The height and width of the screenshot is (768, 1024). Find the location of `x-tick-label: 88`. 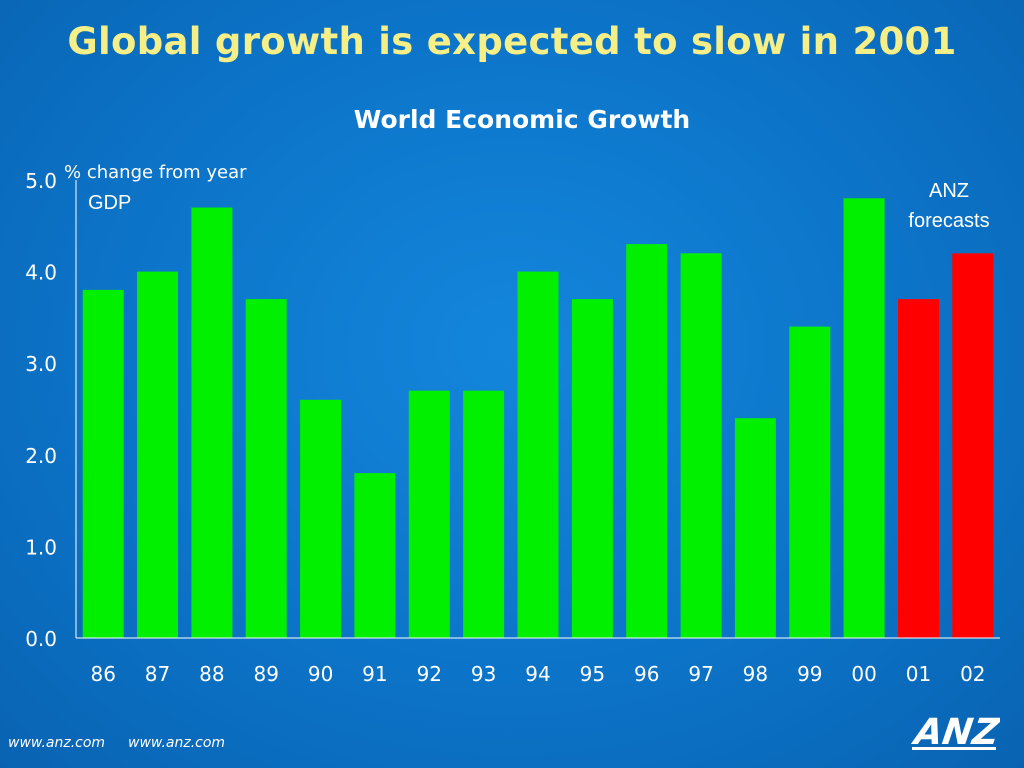

x-tick-label: 88 is located at coordinates (211, 674).